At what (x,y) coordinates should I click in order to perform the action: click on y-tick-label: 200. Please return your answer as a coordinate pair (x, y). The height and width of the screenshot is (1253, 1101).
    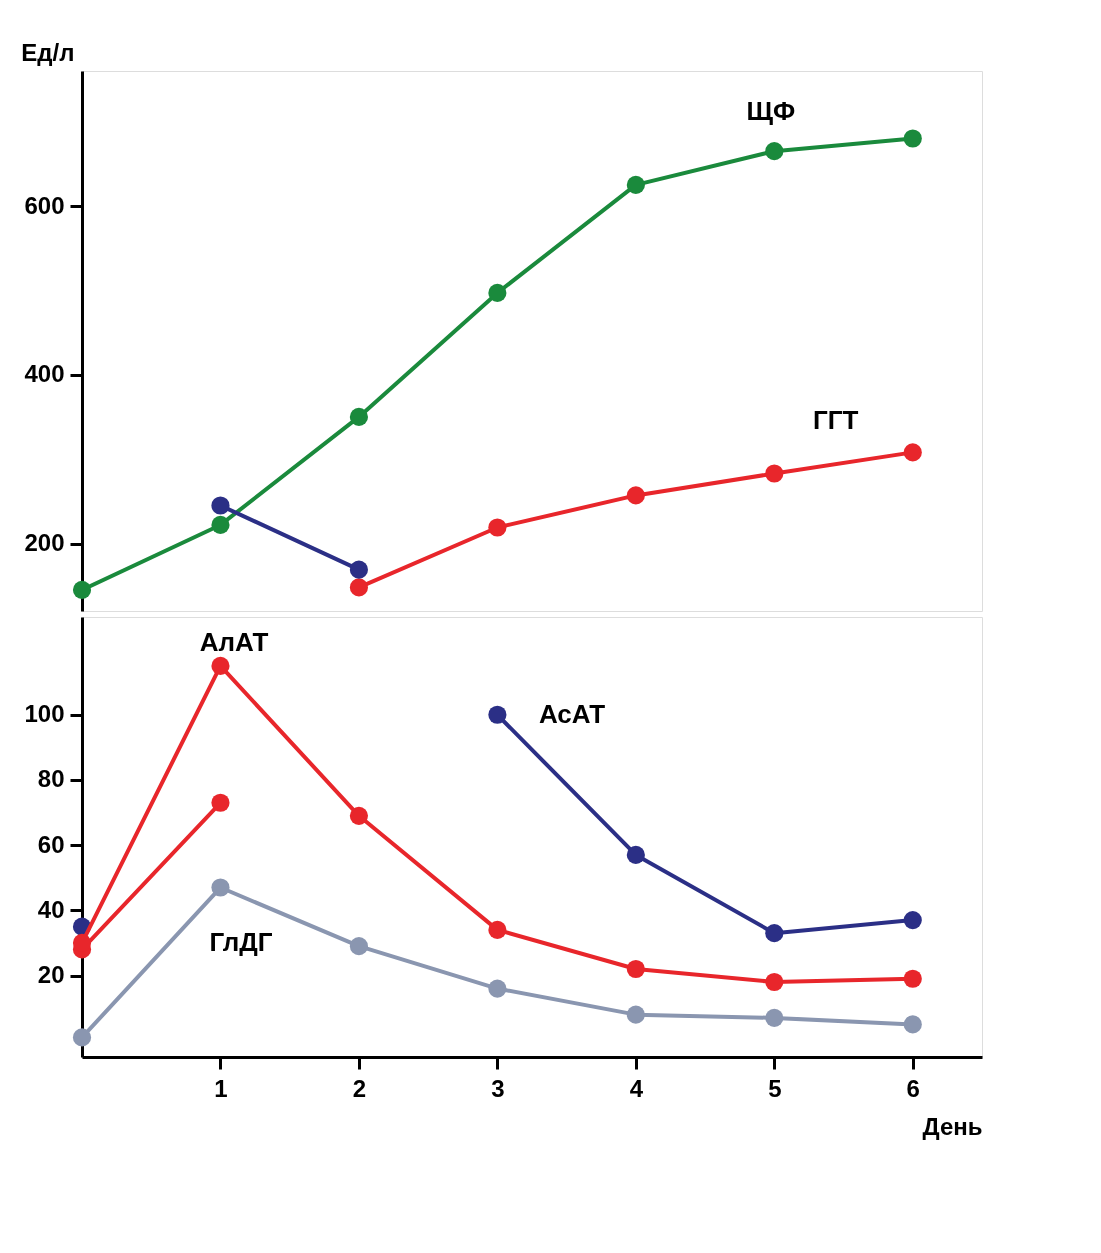
    Looking at the image, I should click on (44, 542).